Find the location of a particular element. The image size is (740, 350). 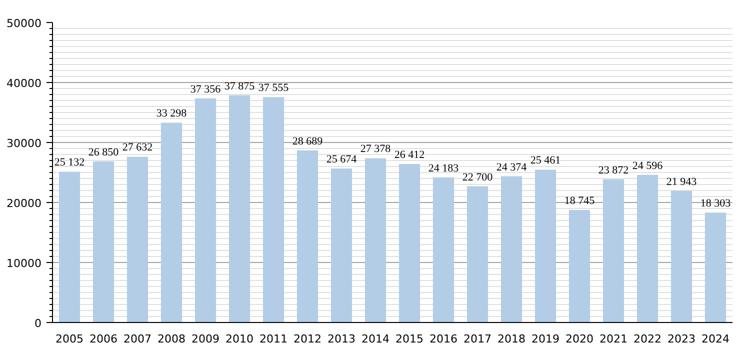

data-label: 25 674 is located at coordinates (342, 159).